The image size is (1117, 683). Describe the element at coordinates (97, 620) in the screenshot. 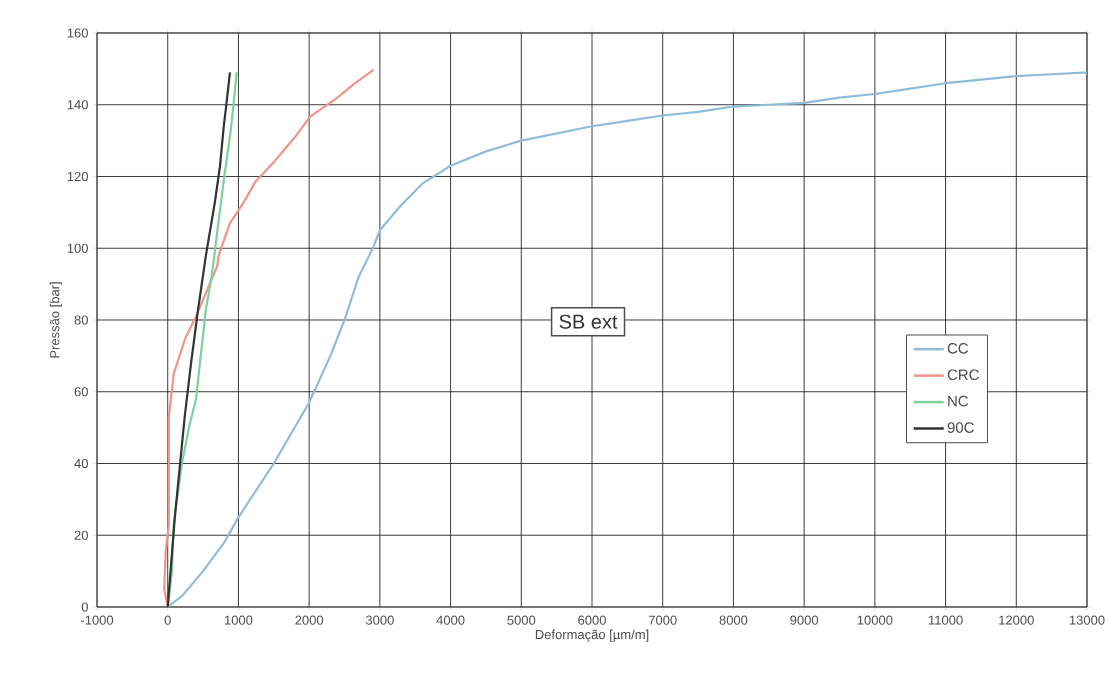

I see `x-tick-label: -1000` at that location.